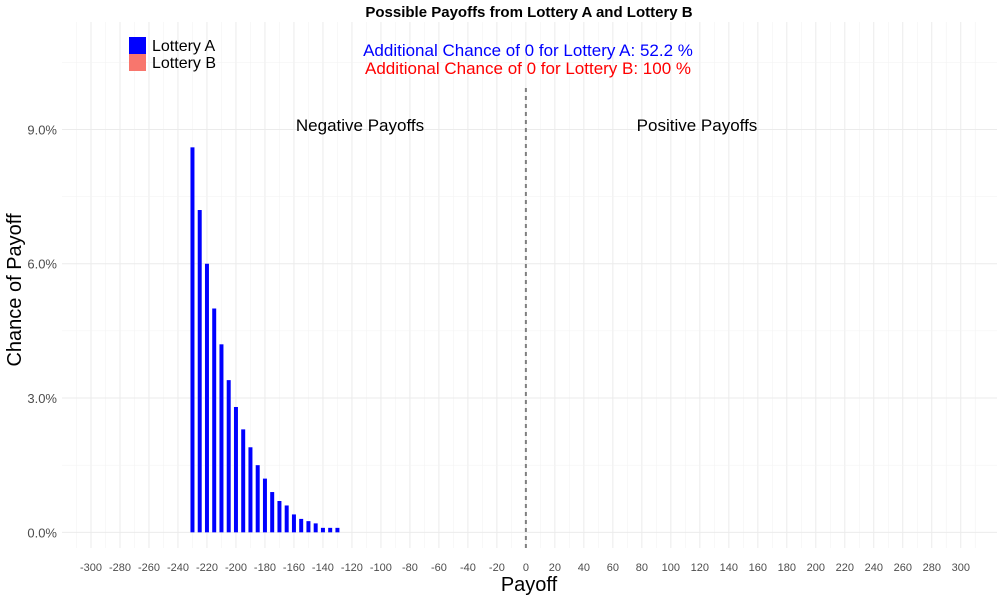  I want to click on x-tick-label: -120, so click(352, 568).